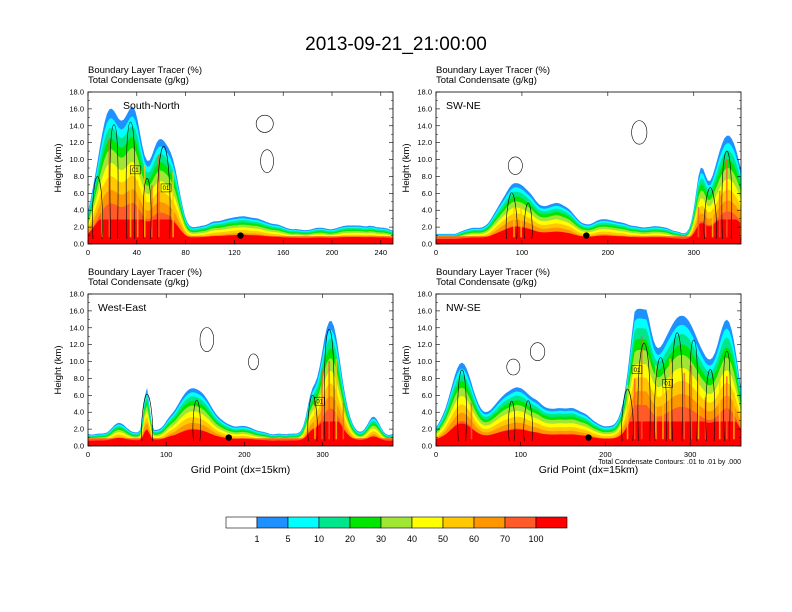 The width and height of the screenshot is (792, 612). Describe the element at coordinates (256, 539) in the screenshot. I see `colorbar-label: 1` at that location.